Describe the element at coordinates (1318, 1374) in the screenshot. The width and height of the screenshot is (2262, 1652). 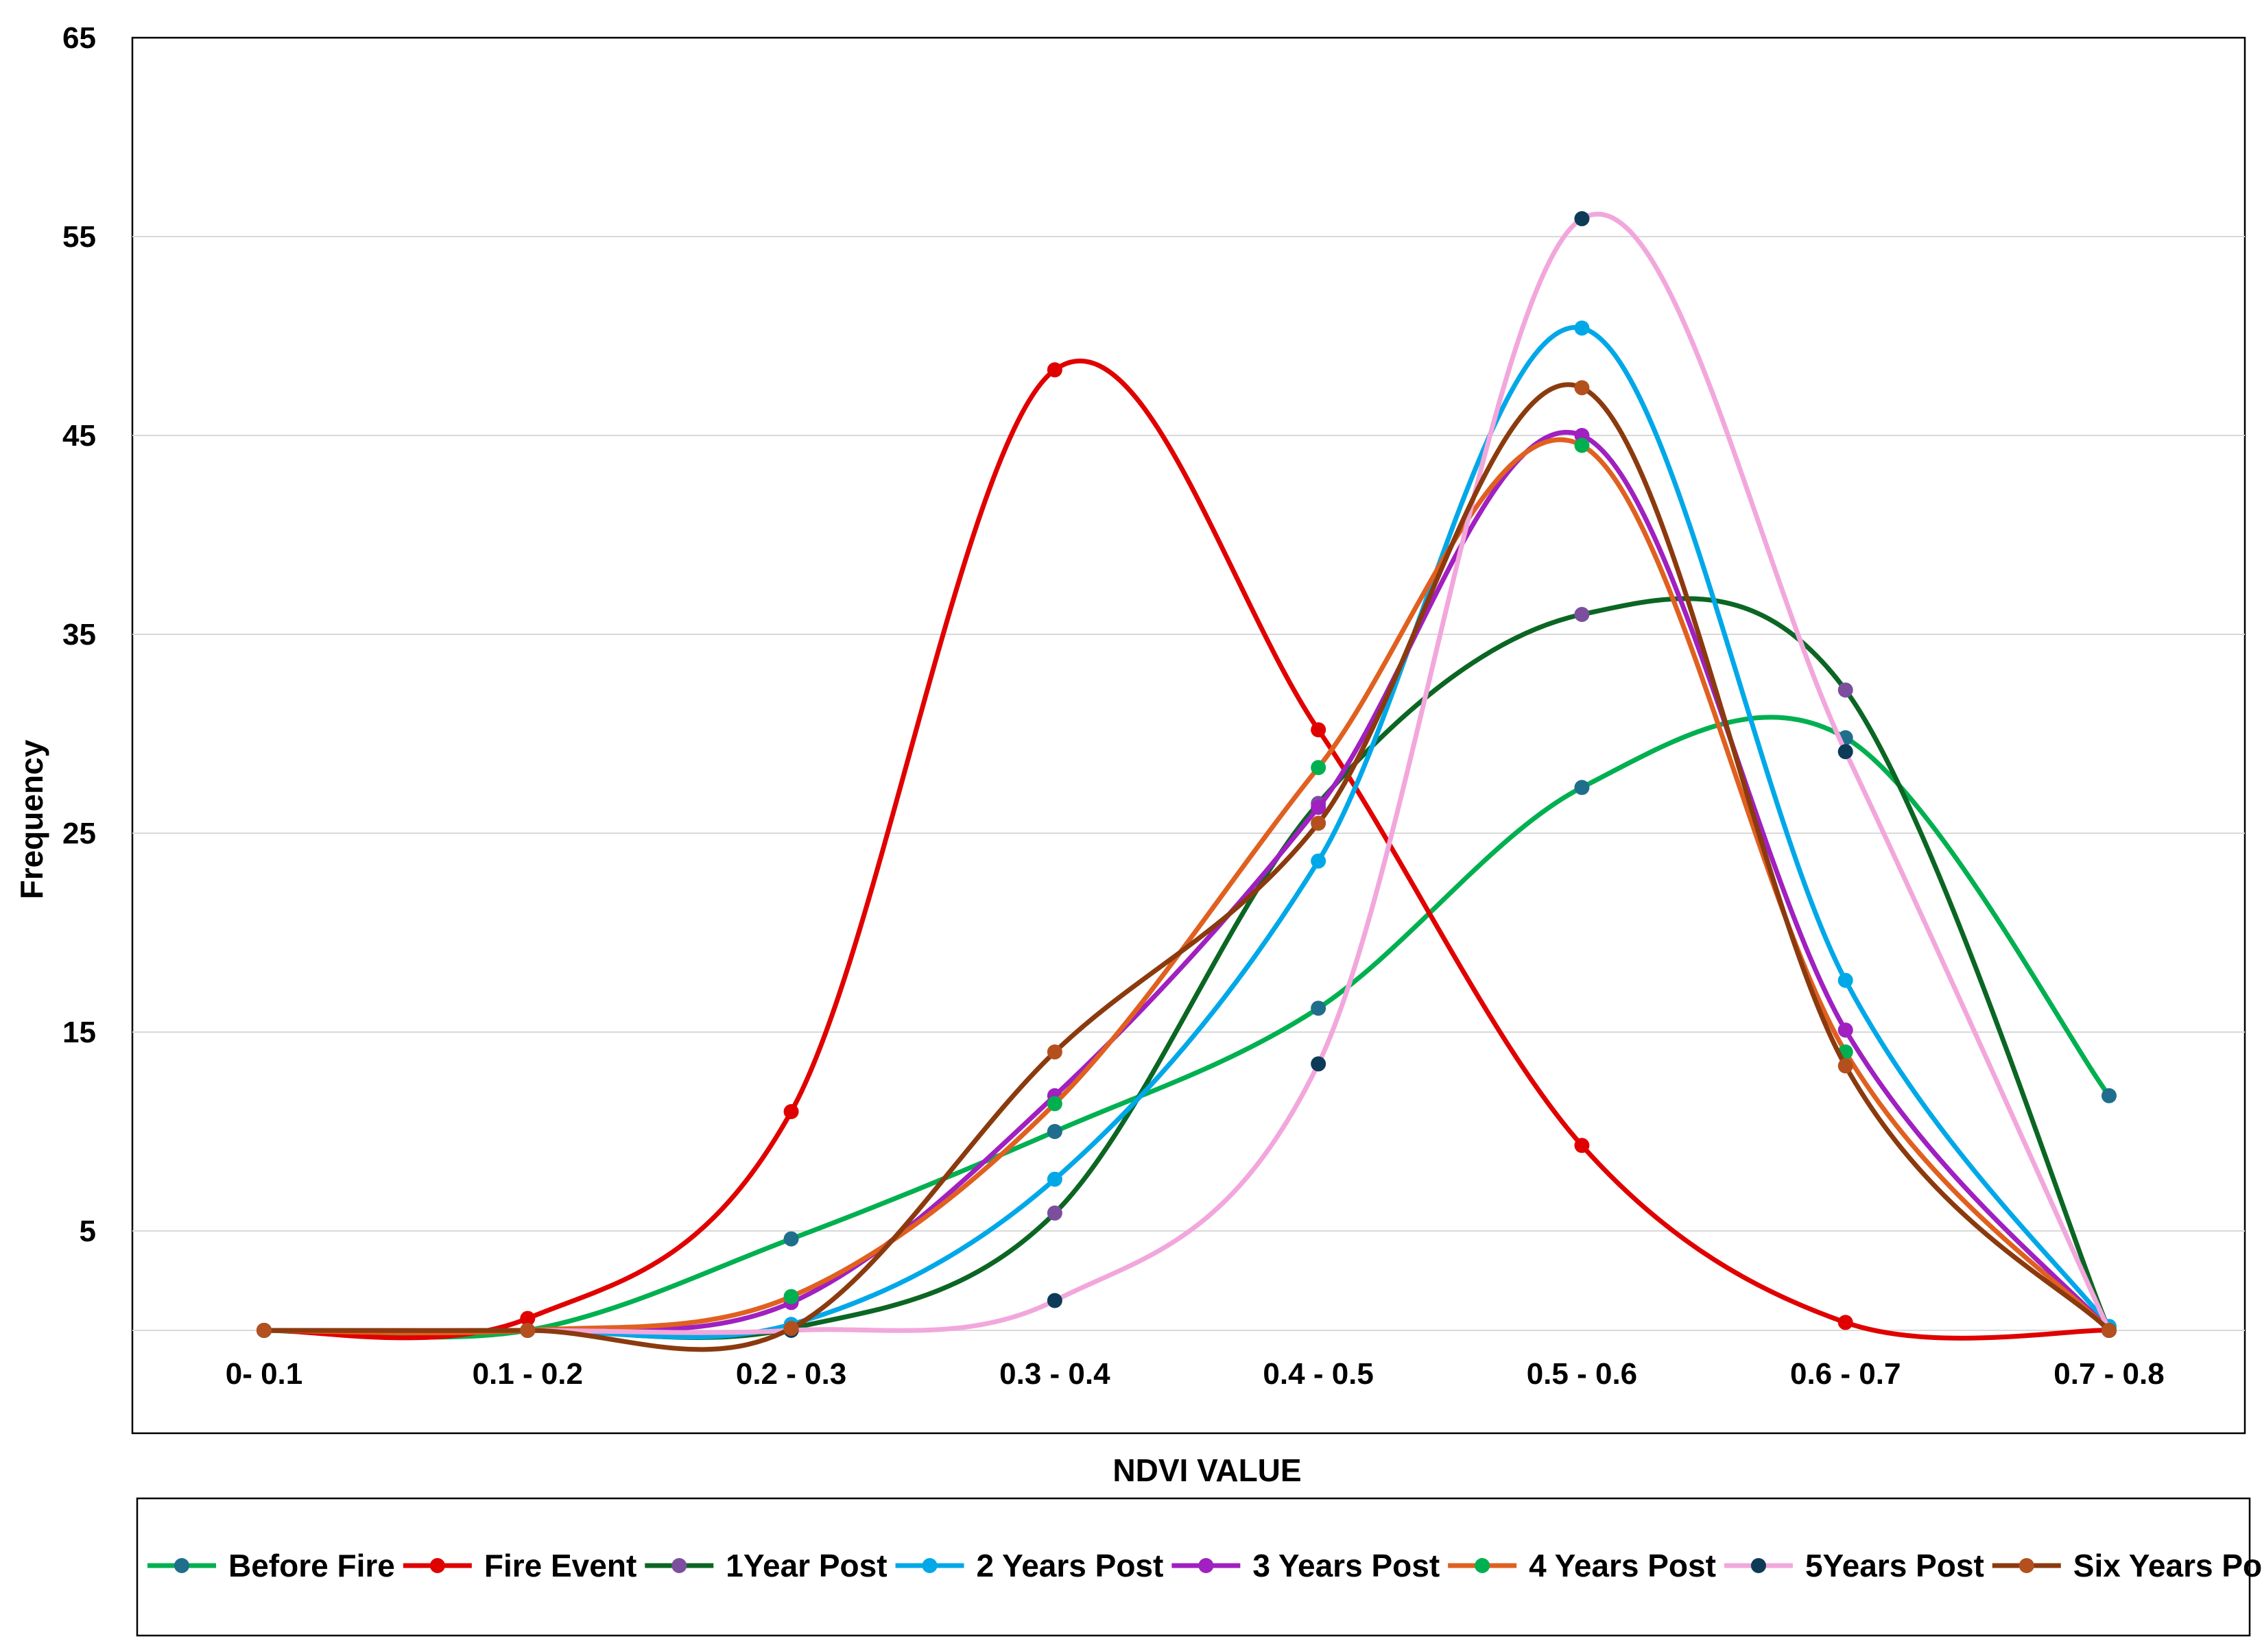
I see `x-tick-label: 0.4 - 0.5` at that location.